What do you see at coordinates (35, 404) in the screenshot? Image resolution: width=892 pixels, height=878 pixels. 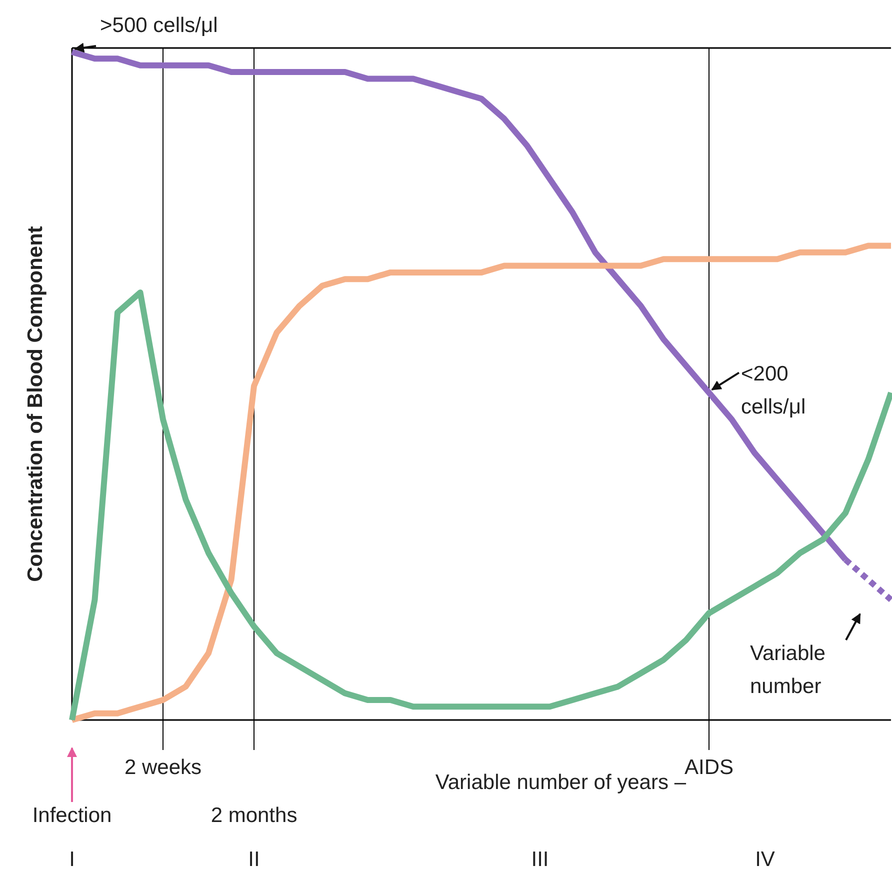 I see `y-axis-title: Concentration of Blood Component` at bounding box center [35, 404].